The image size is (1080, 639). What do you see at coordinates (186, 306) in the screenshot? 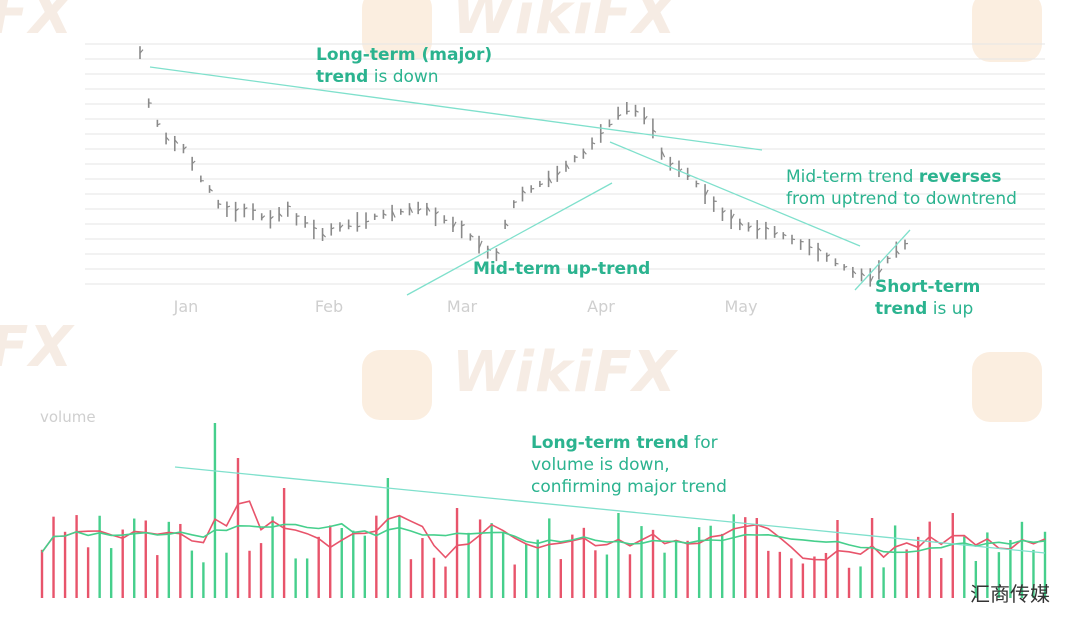
I see `x-tick-label: Jan` at bounding box center [186, 306].